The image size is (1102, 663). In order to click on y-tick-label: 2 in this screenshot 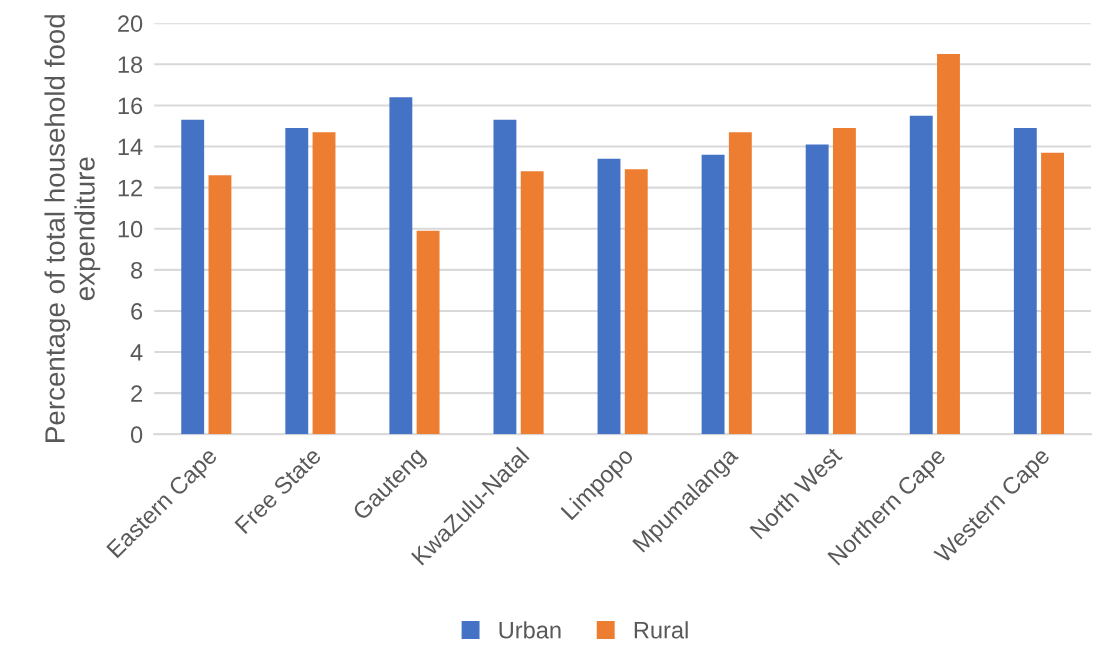, I will do `click(136, 393)`.